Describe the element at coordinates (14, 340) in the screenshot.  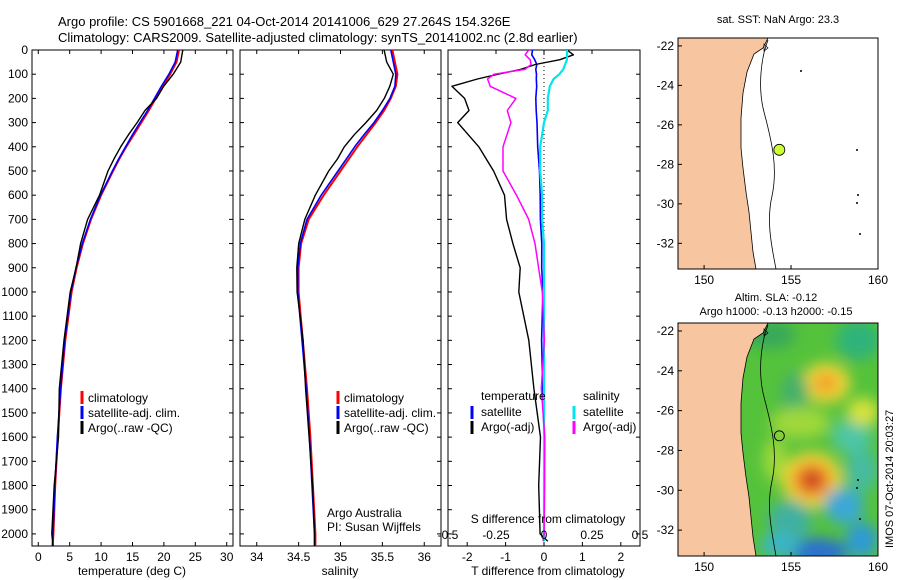
I see `depth-tick-label: 1200` at that location.